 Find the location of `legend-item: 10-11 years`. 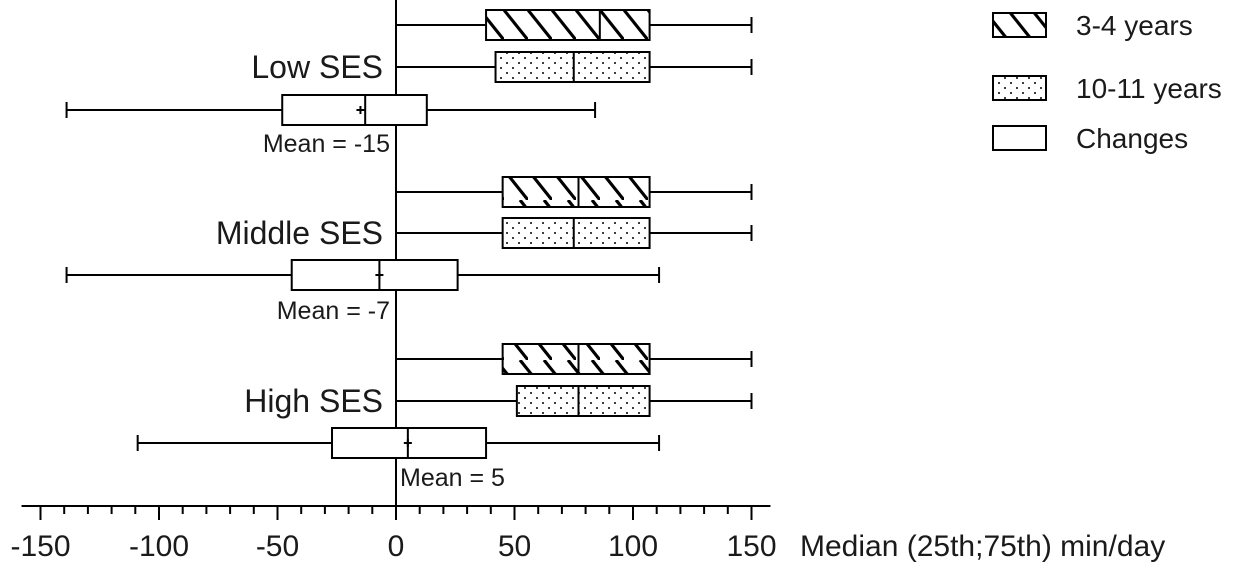

legend-item: 10-11 years is located at coordinates (1107, 88).